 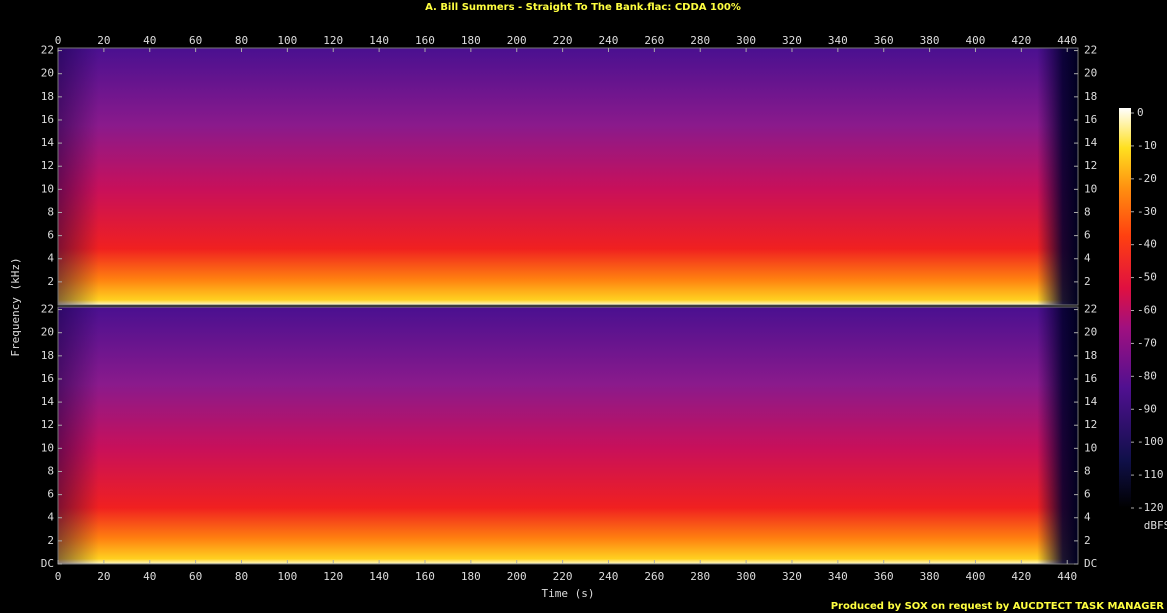 What do you see at coordinates (1147, 375) in the screenshot?
I see `colorbar-tick-label: -80` at bounding box center [1147, 375].